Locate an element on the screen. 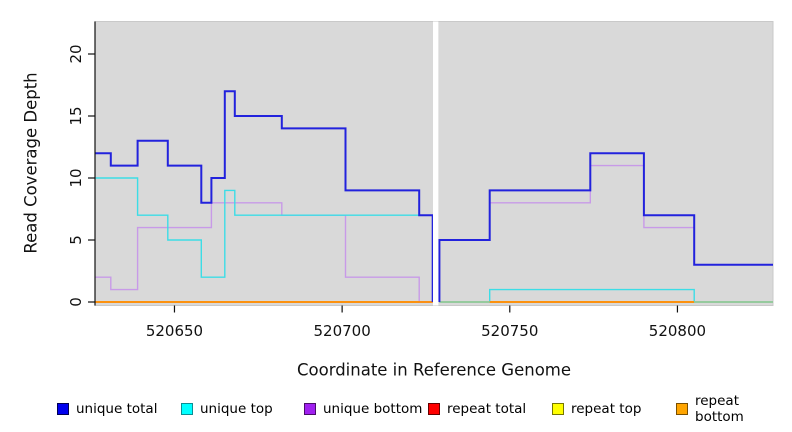  series-line-unique-bottom is located at coordinates (264, 252).